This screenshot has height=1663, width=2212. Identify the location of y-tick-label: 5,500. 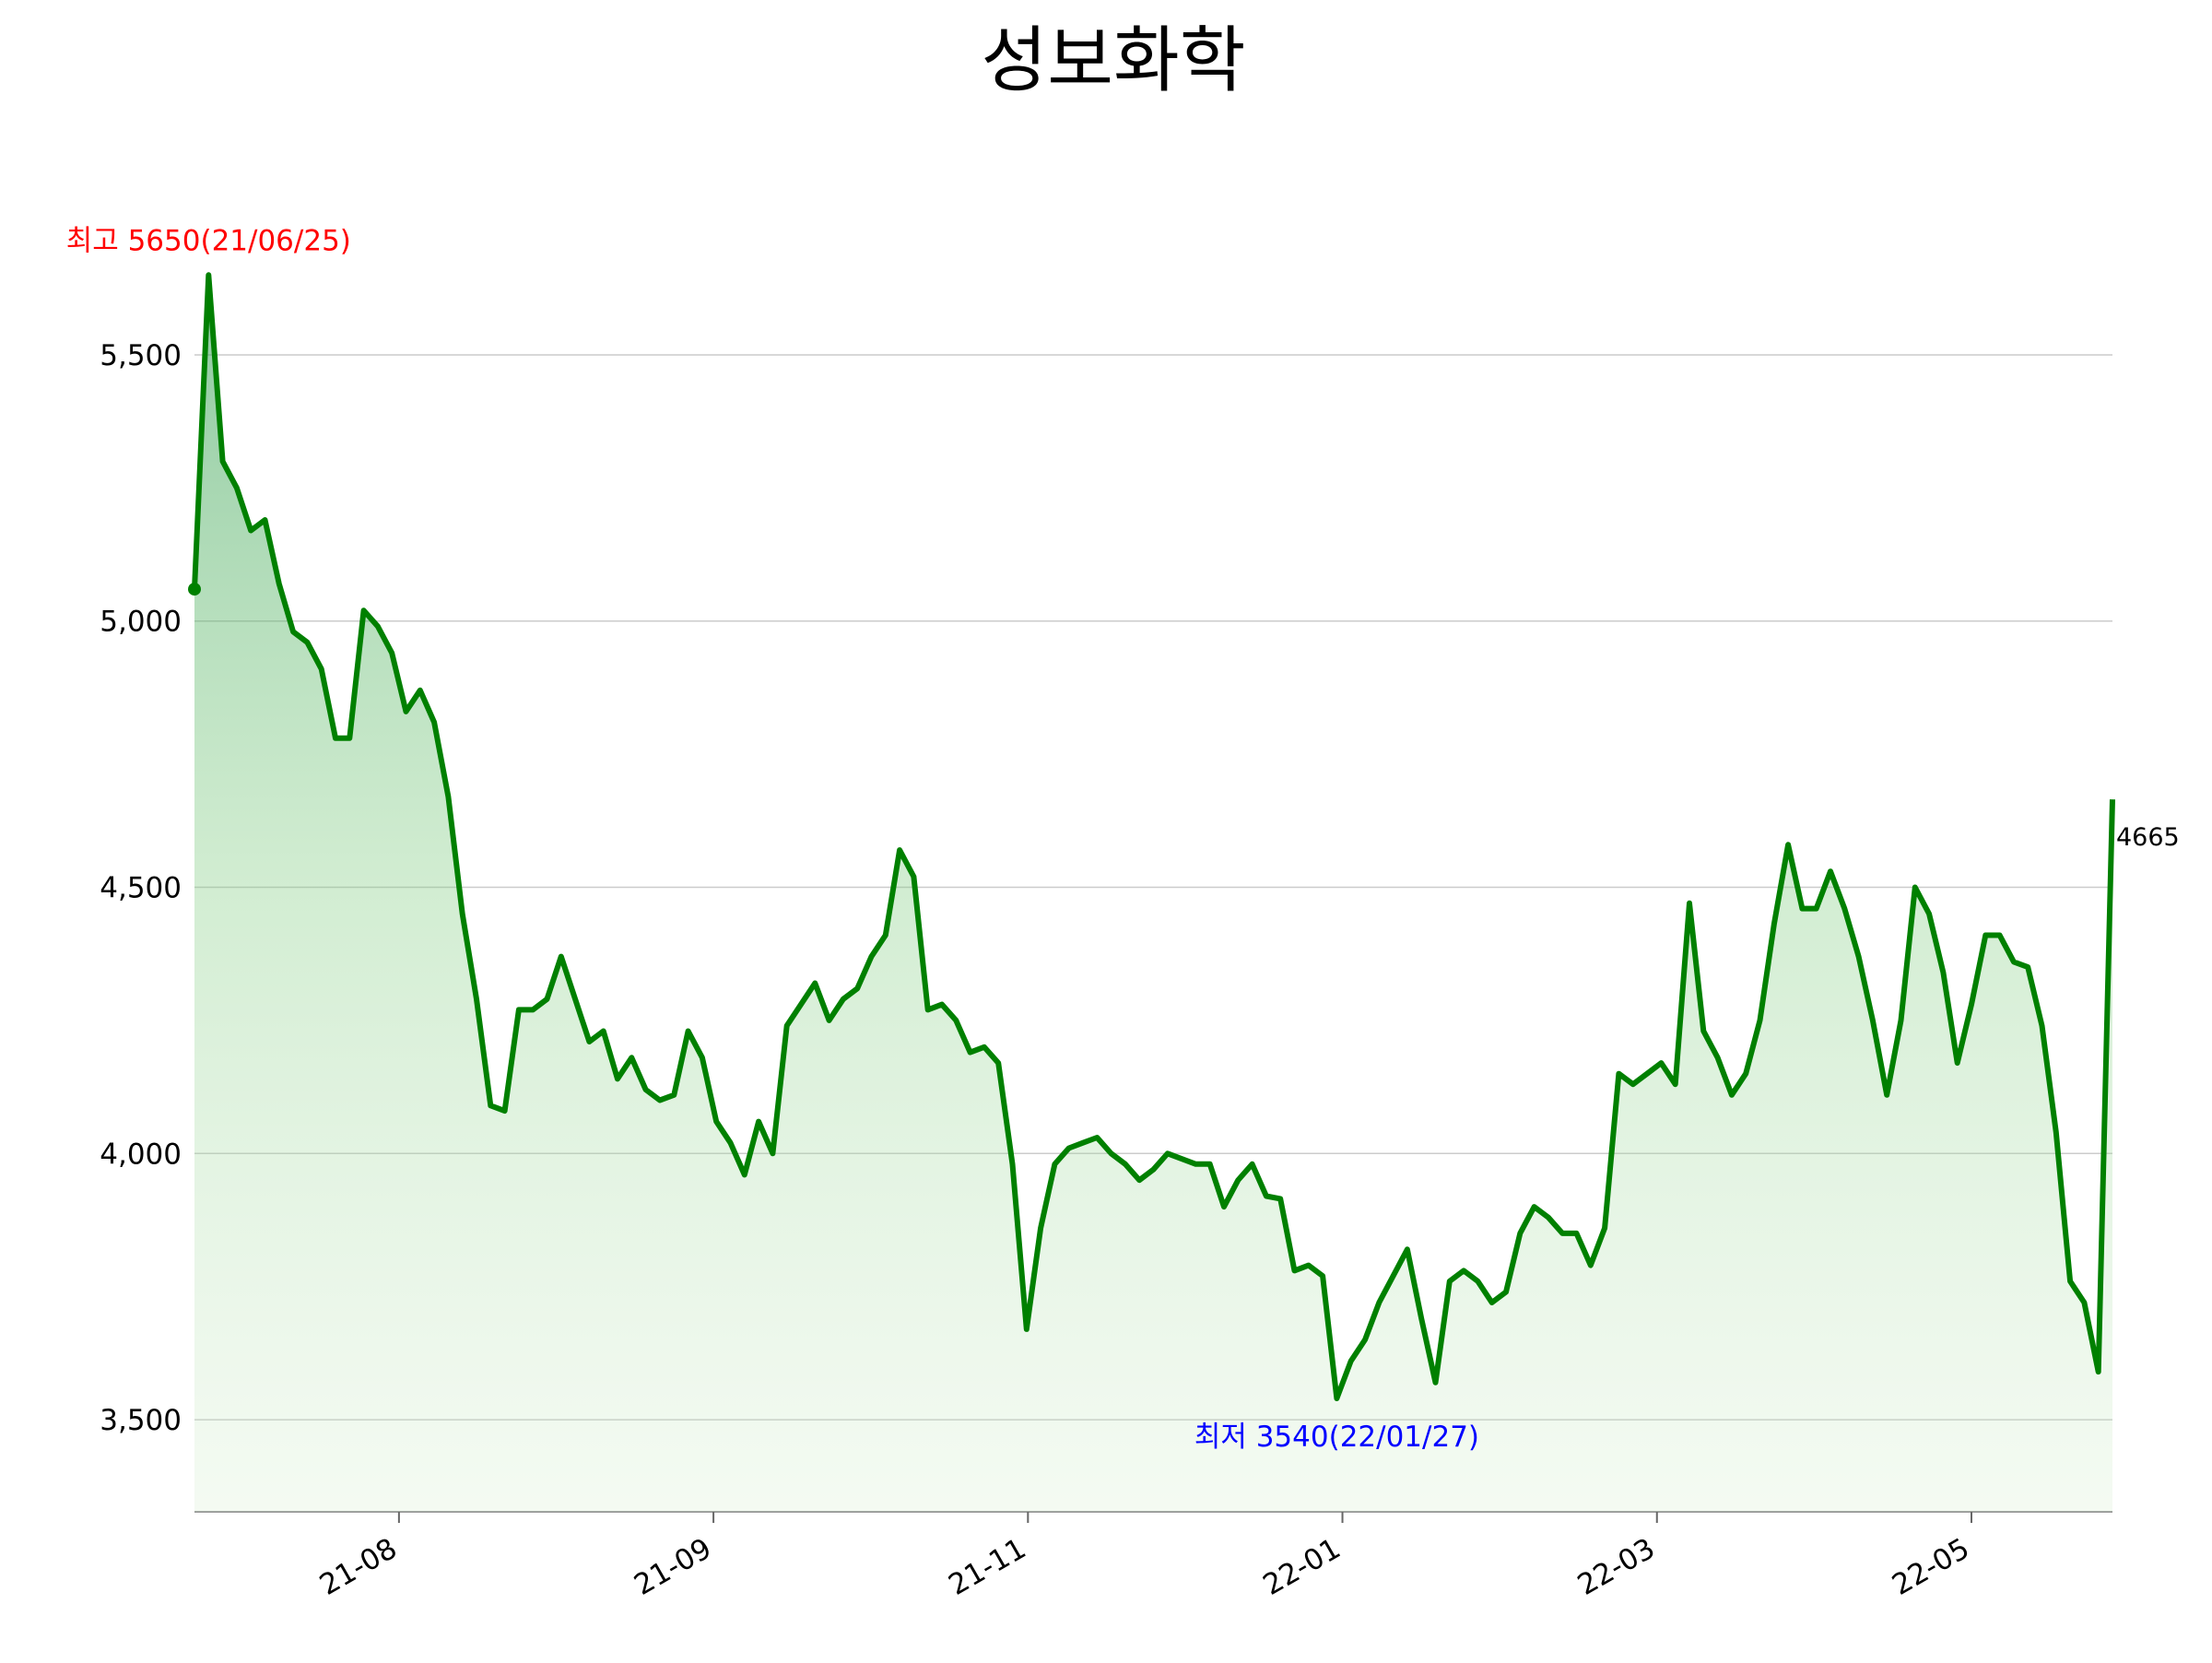
(141, 355).